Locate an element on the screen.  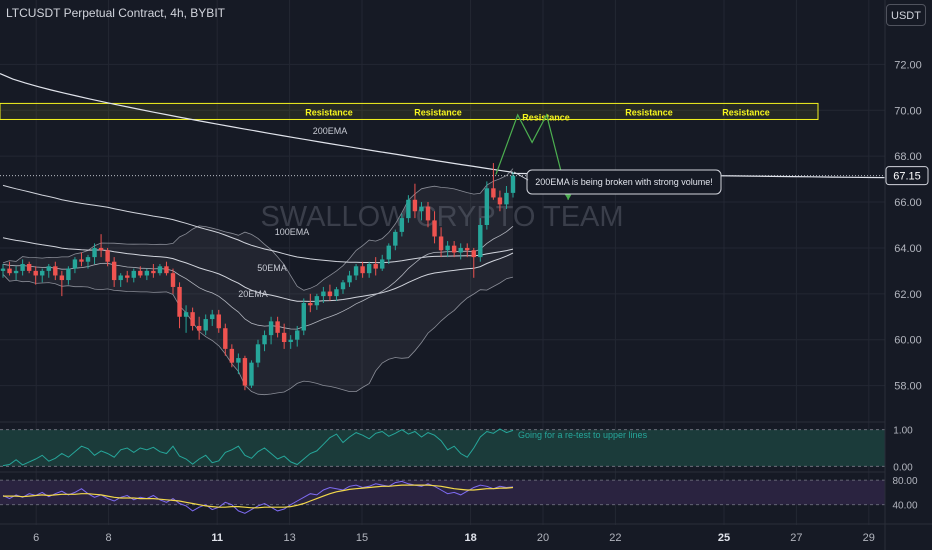
projection-path is located at coordinates (532, 156).